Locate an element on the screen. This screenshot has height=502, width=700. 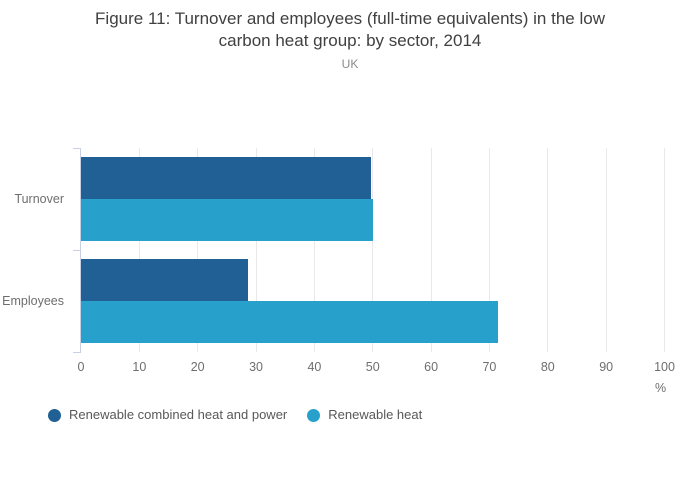
x-tick-label-90: 90 is located at coordinates (606, 367).